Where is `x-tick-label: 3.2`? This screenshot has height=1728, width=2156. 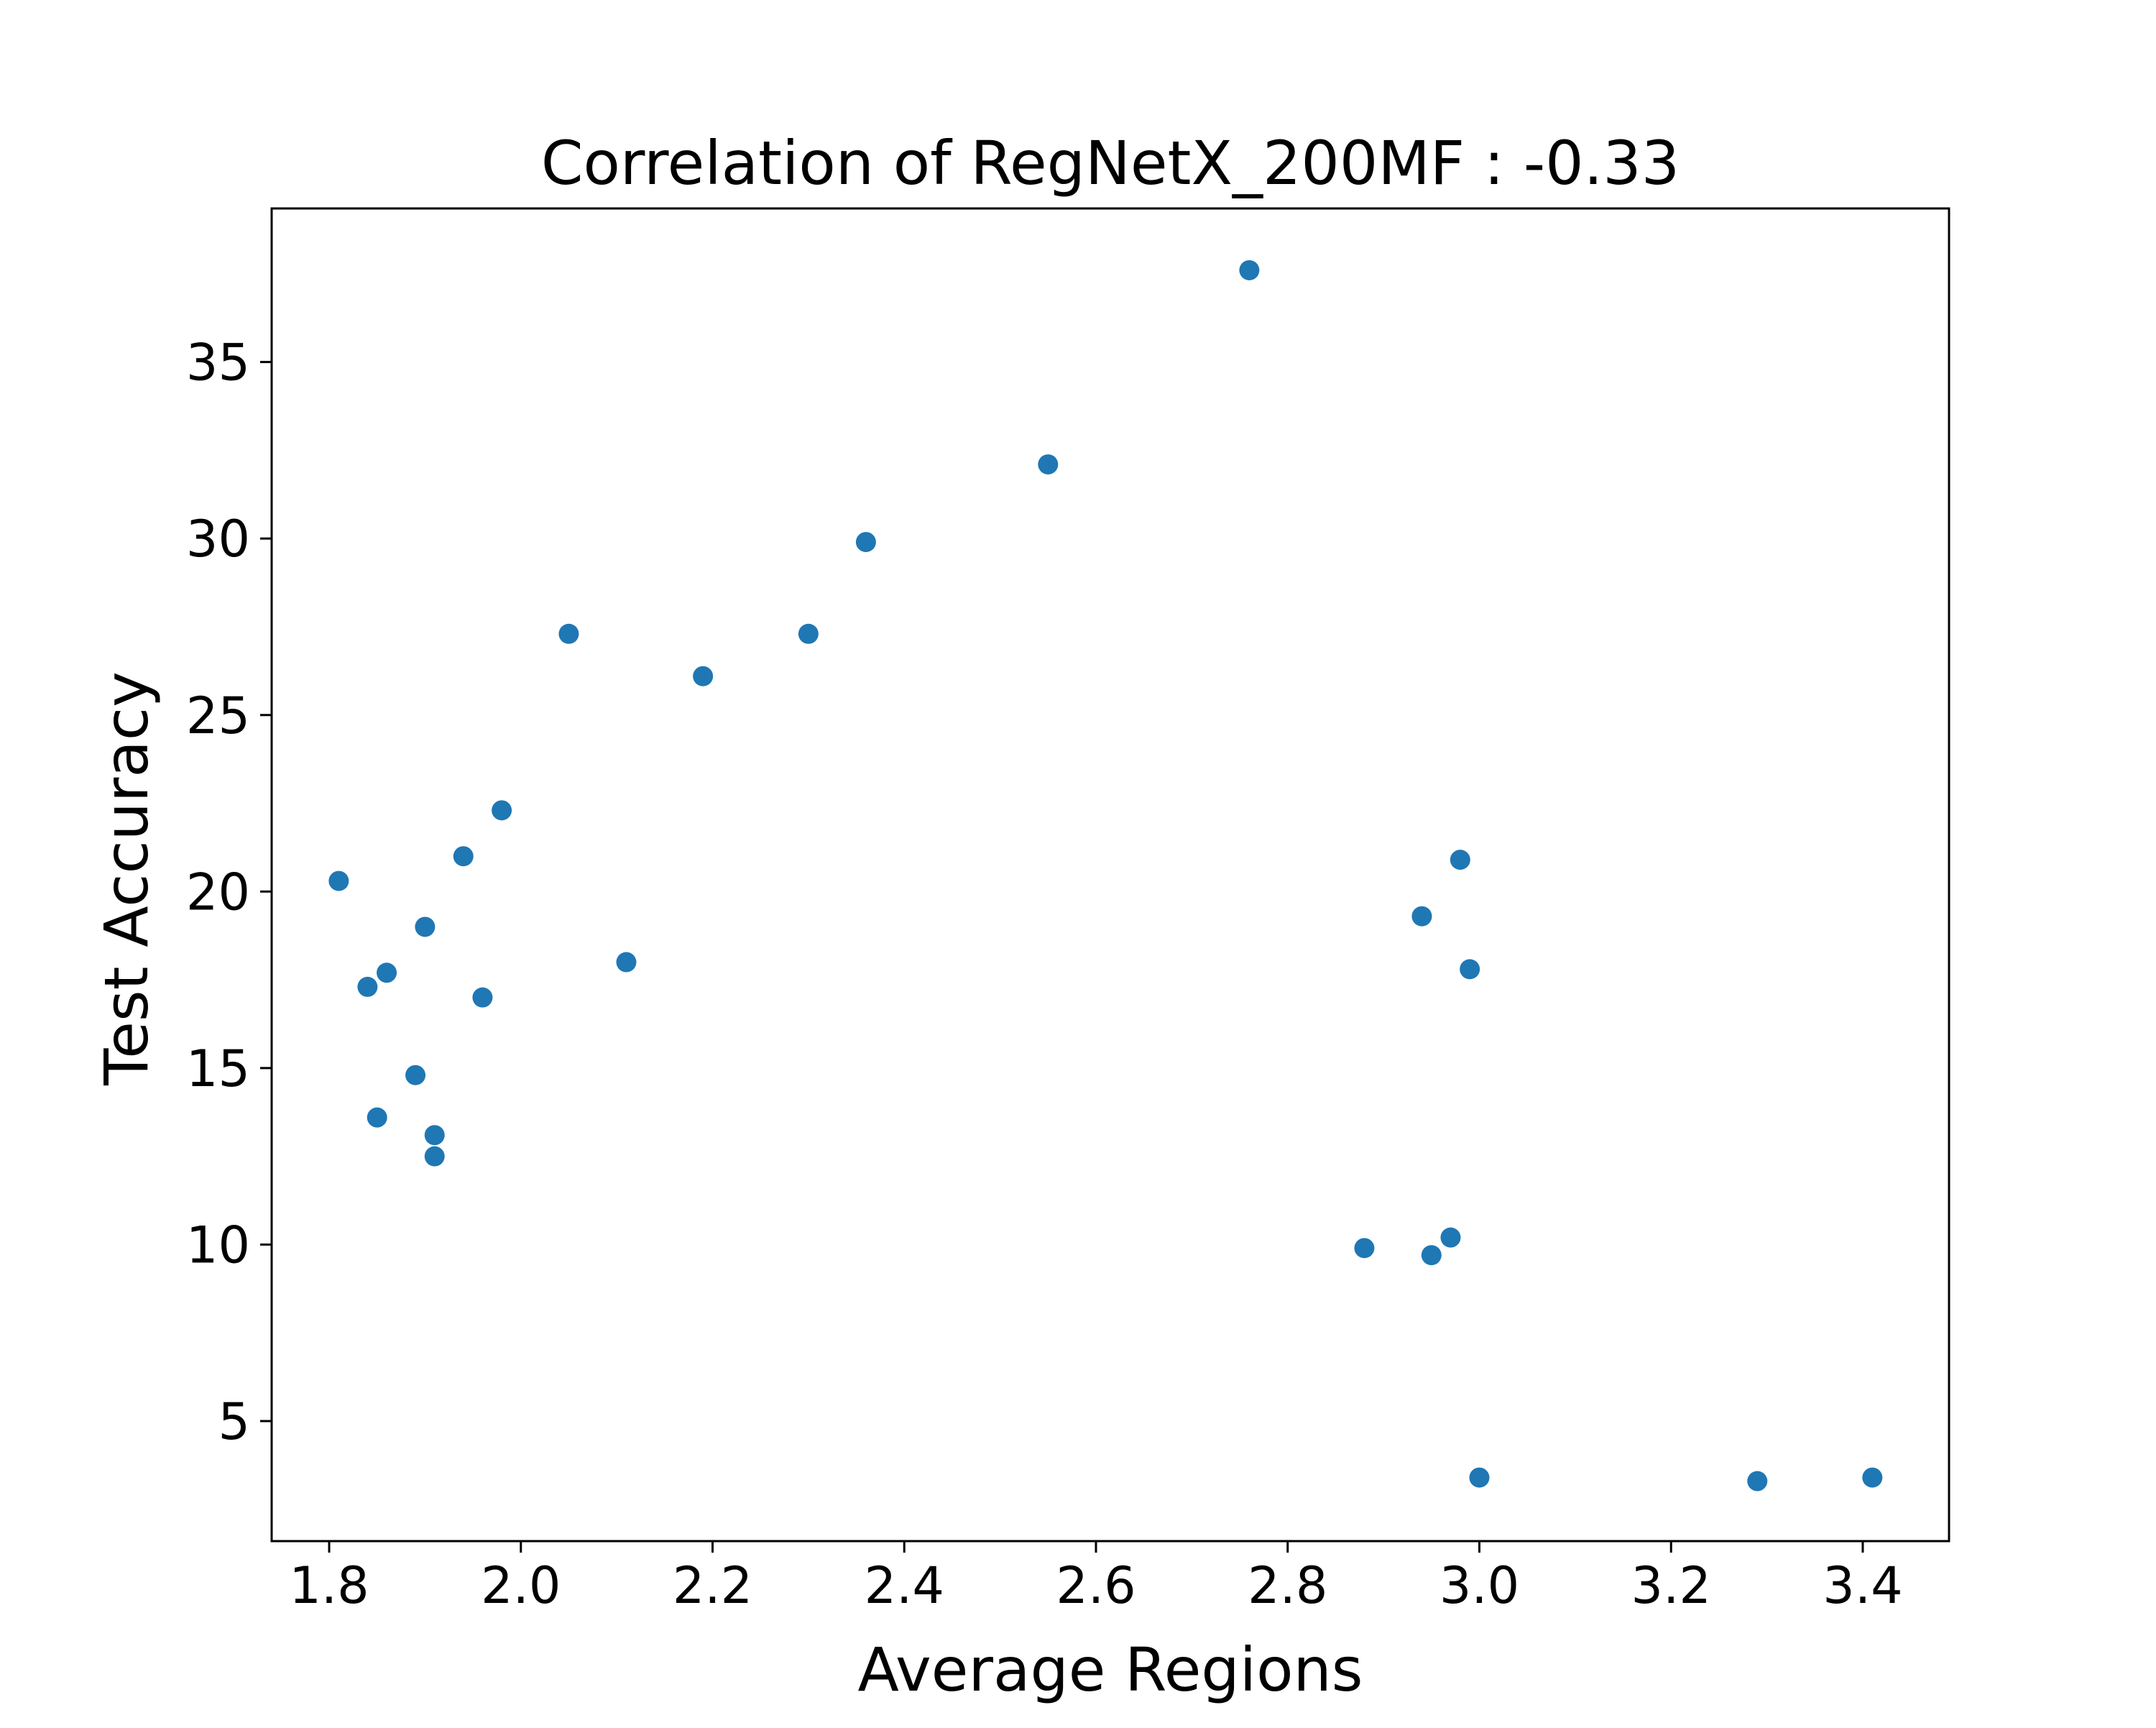 x-tick-label: 3.2 is located at coordinates (1671, 1585).